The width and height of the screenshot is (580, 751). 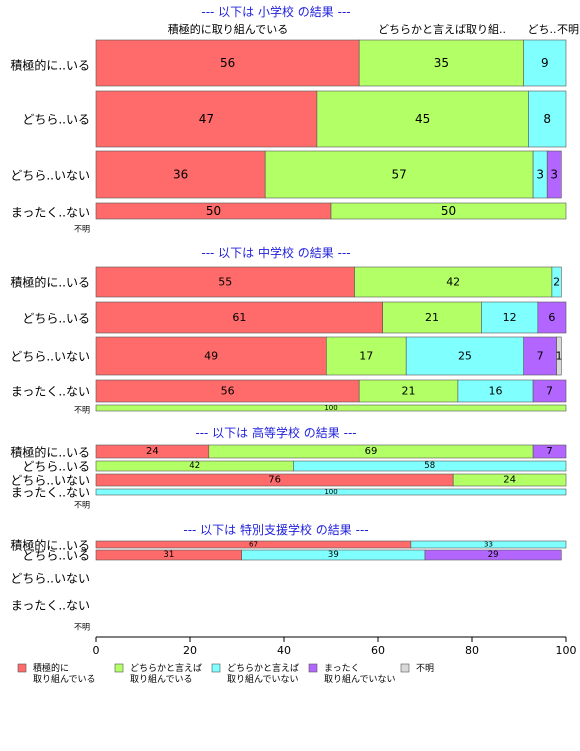 What do you see at coordinates (275, 11) in the screenshot?
I see `panel-title: --- 以下は 小学校 の結果 ---` at bounding box center [275, 11].